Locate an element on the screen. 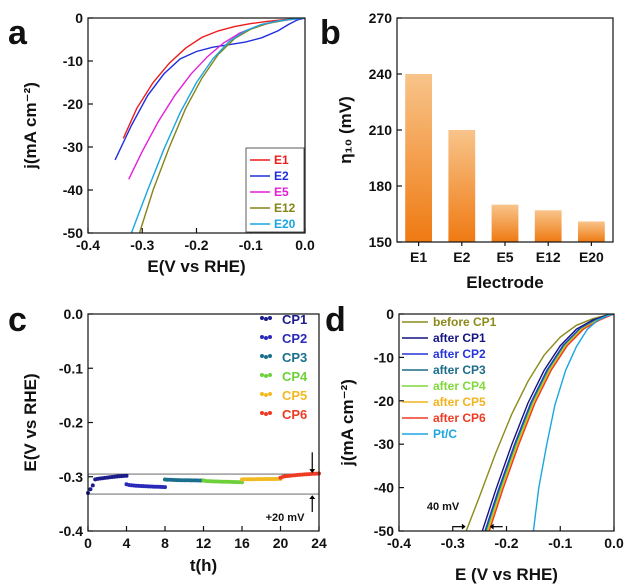 The image size is (635, 585). y-tick-label: -20 is located at coordinates (384, 401).